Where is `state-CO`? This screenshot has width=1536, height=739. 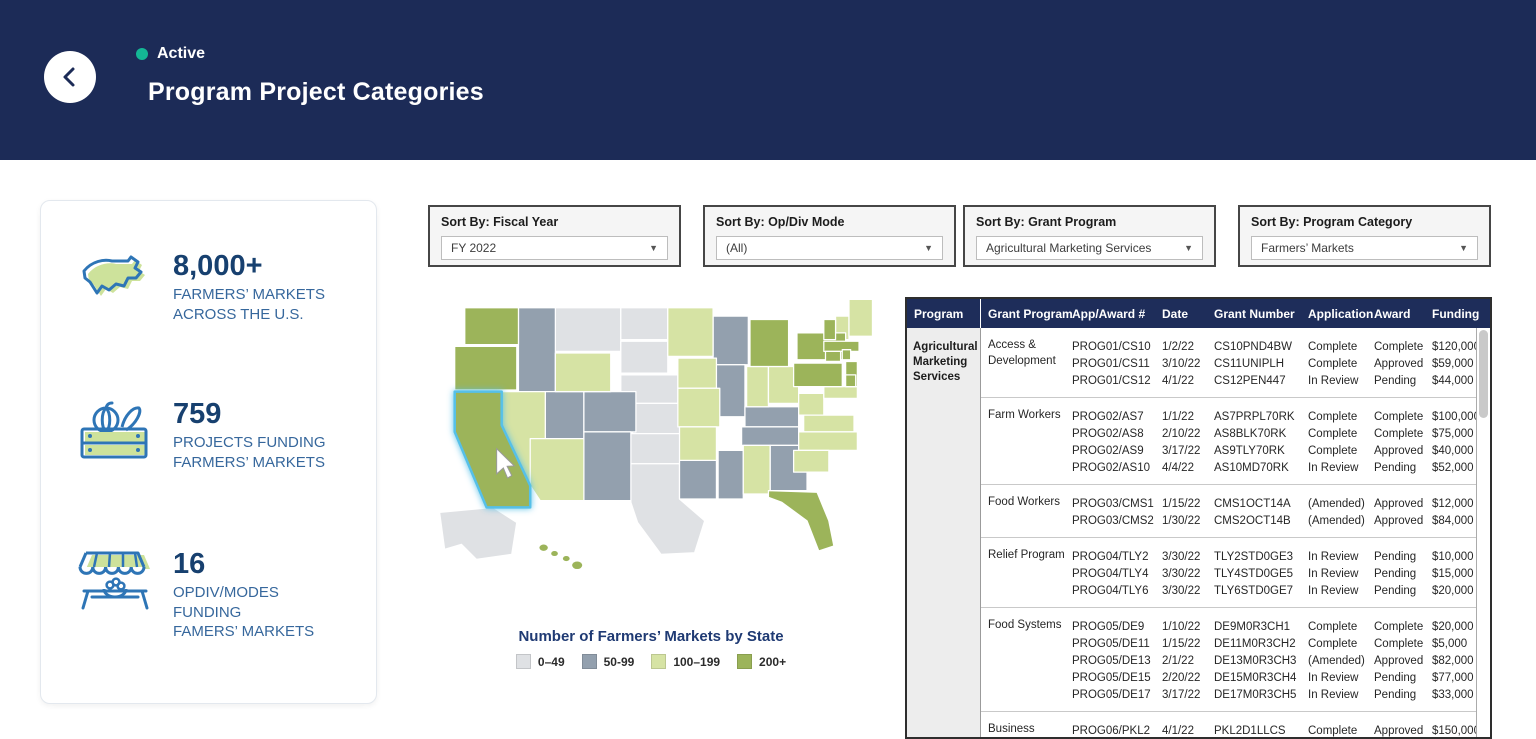 state-CO is located at coordinates (610, 412).